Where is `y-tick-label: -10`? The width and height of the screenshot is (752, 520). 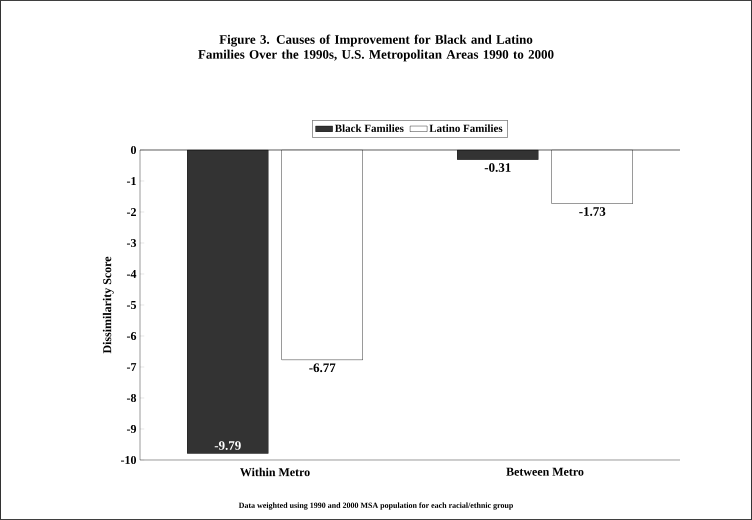 y-tick-label: -10 is located at coordinates (128, 460).